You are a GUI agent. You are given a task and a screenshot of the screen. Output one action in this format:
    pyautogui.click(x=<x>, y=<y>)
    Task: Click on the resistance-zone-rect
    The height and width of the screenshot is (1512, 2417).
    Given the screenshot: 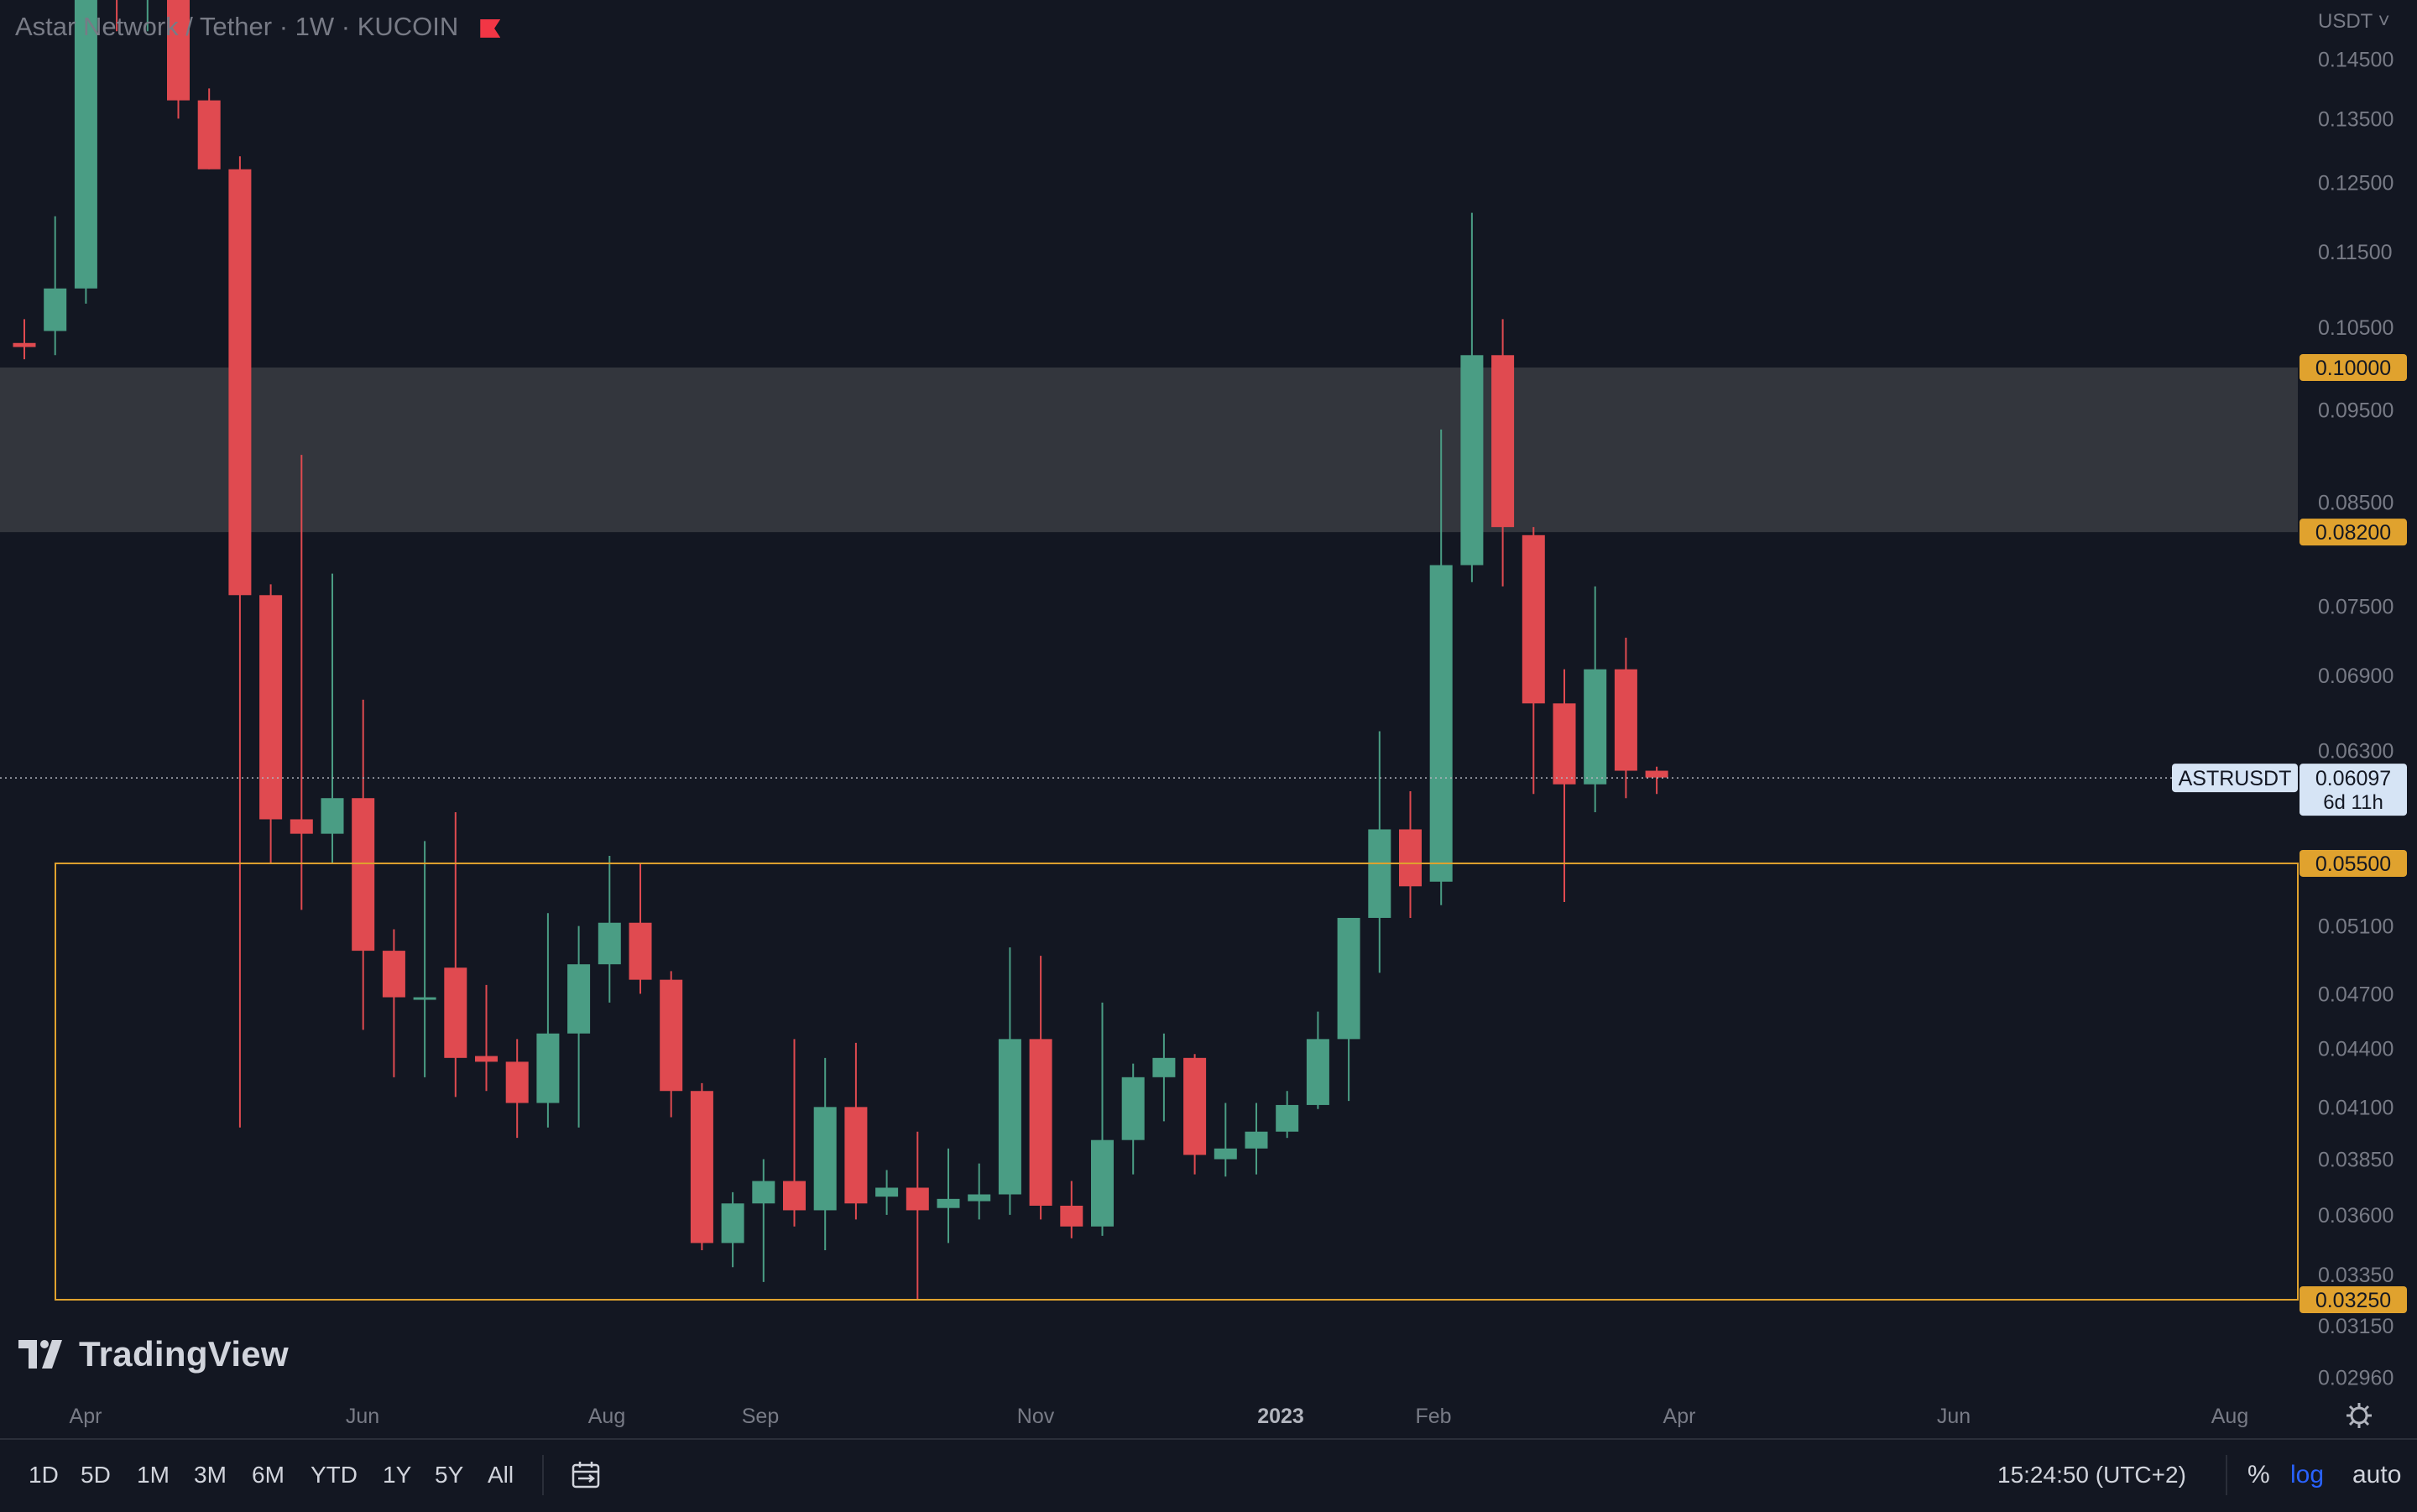 What is the action you would take?
    pyautogui.click(x=1149, y=450)
    